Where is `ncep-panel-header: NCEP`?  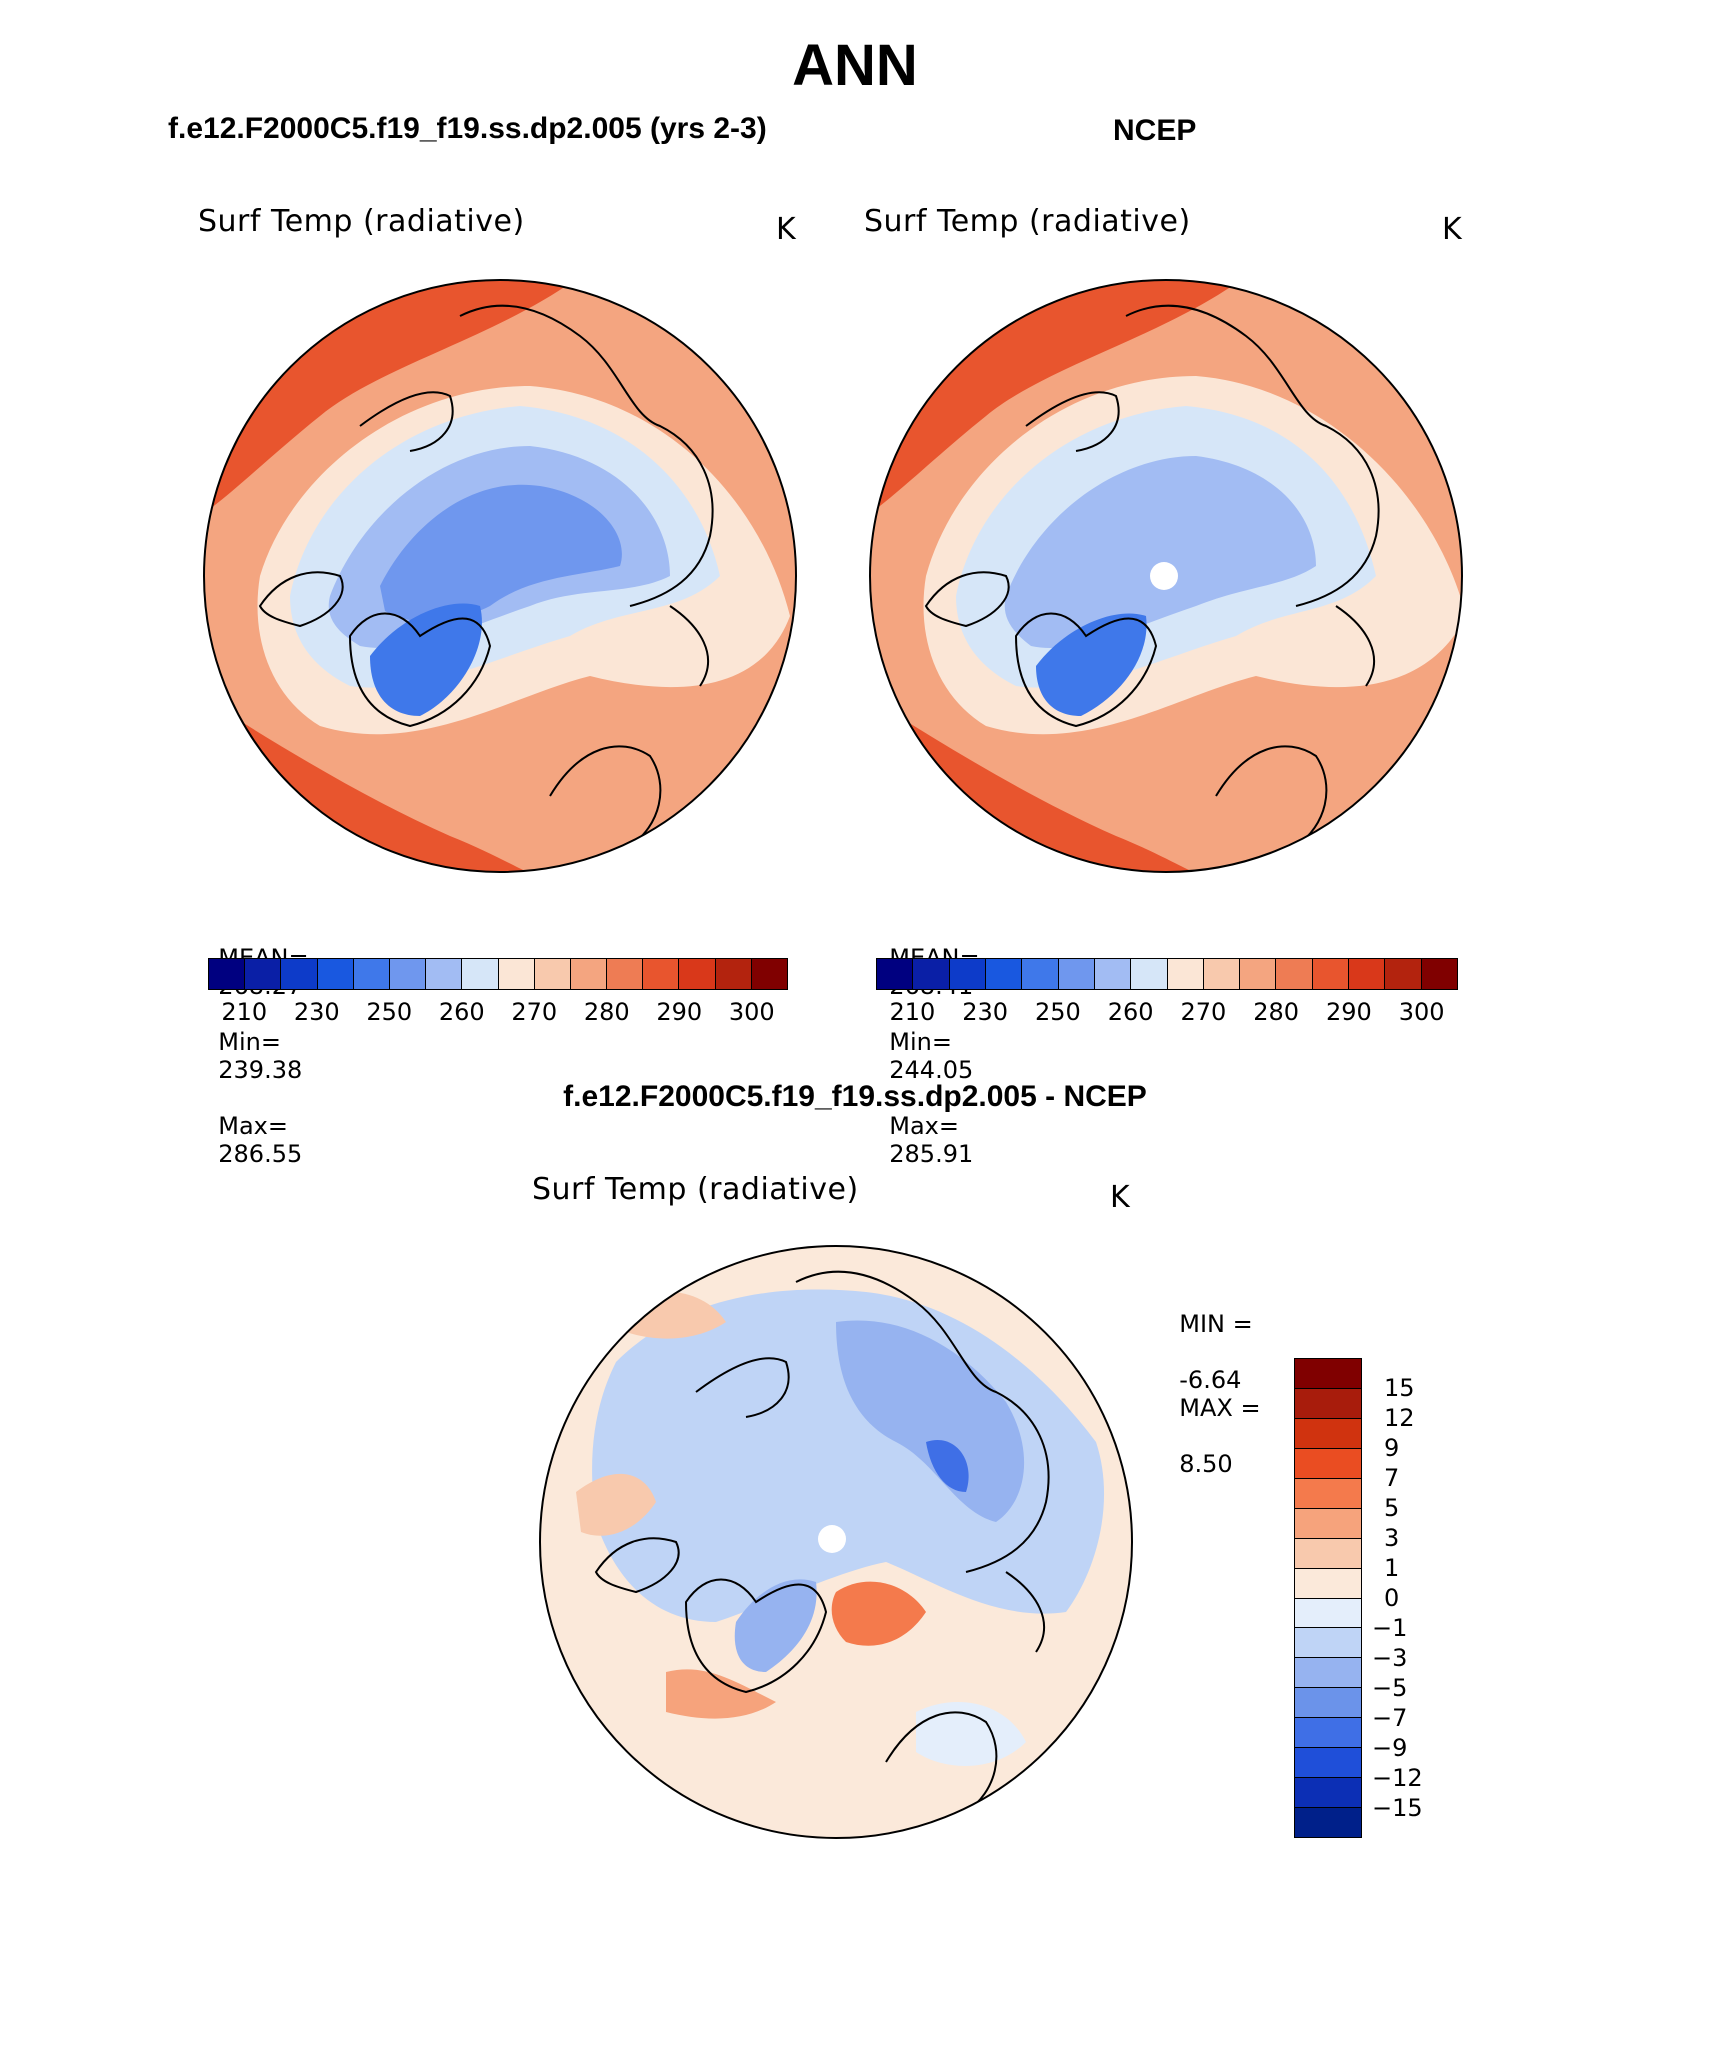
ncep-panel-header: NCEP is located at coordinates (1155, 130).